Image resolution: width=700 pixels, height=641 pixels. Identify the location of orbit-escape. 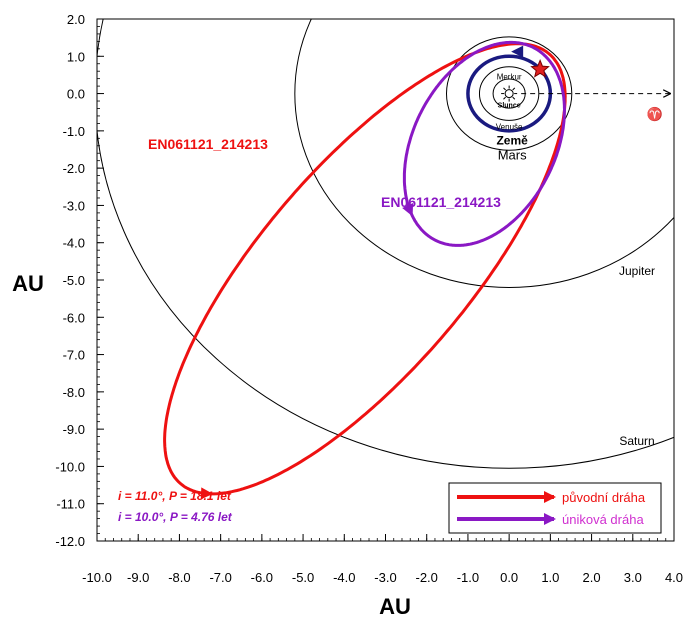
(484, 143).